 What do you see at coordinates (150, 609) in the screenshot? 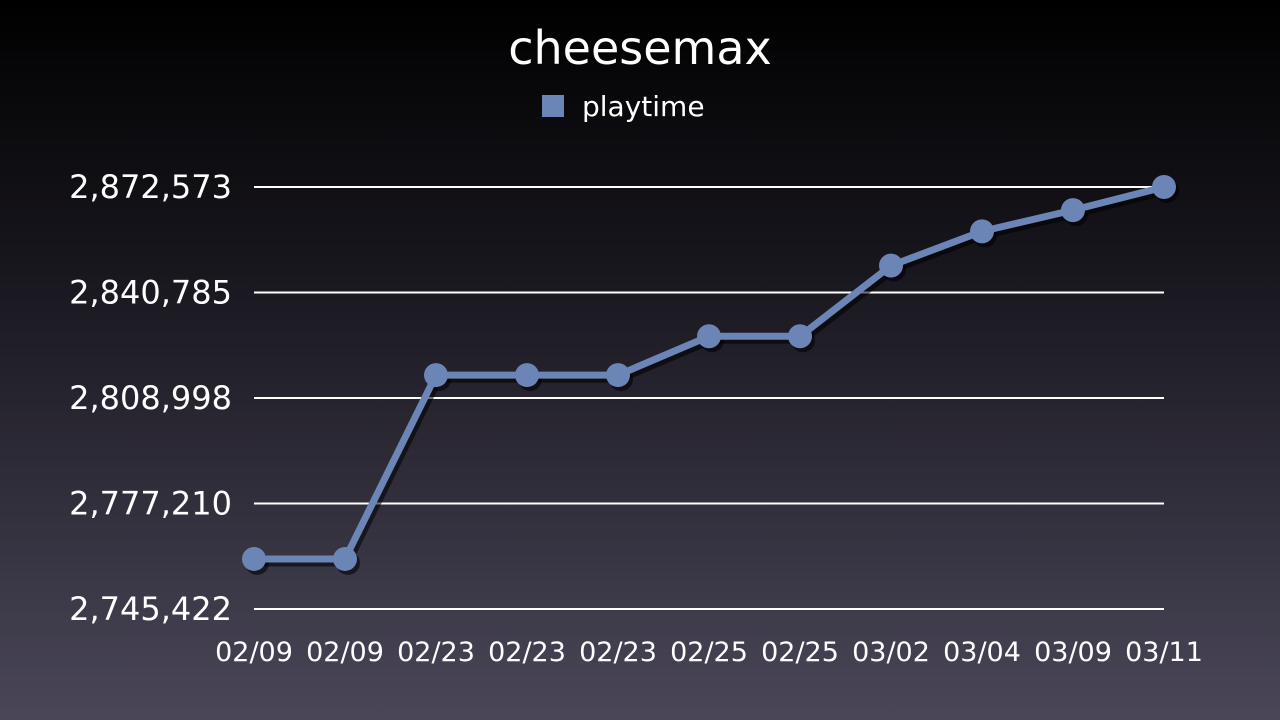
I see `y-tick-label: 2,745,422` at bounding box center [150, 609].